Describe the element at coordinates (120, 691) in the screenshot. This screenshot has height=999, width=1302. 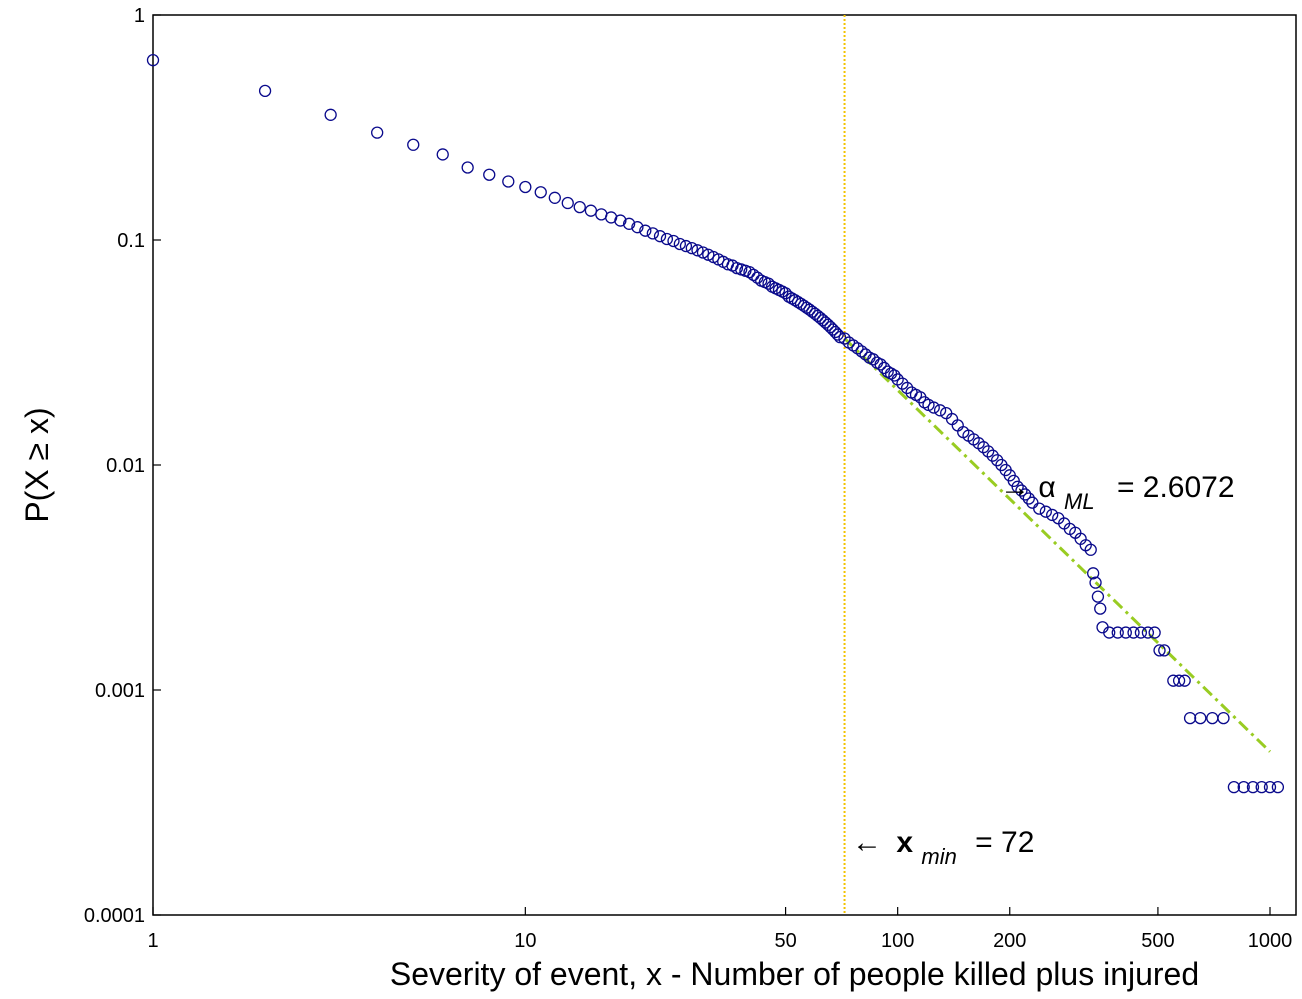
I see `y-tick-label: 0.001` at that location.